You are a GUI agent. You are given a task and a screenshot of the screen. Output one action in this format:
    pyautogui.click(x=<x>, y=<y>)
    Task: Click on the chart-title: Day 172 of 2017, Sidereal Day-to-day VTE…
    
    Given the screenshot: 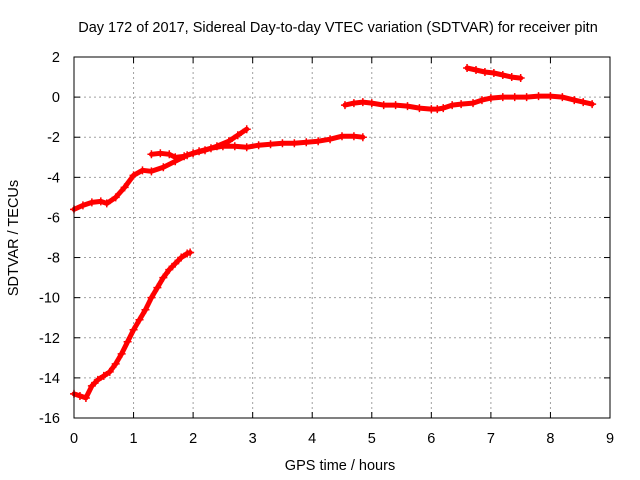 What is the action you would take?
    pyautogui.click(x=338, y=28)
    